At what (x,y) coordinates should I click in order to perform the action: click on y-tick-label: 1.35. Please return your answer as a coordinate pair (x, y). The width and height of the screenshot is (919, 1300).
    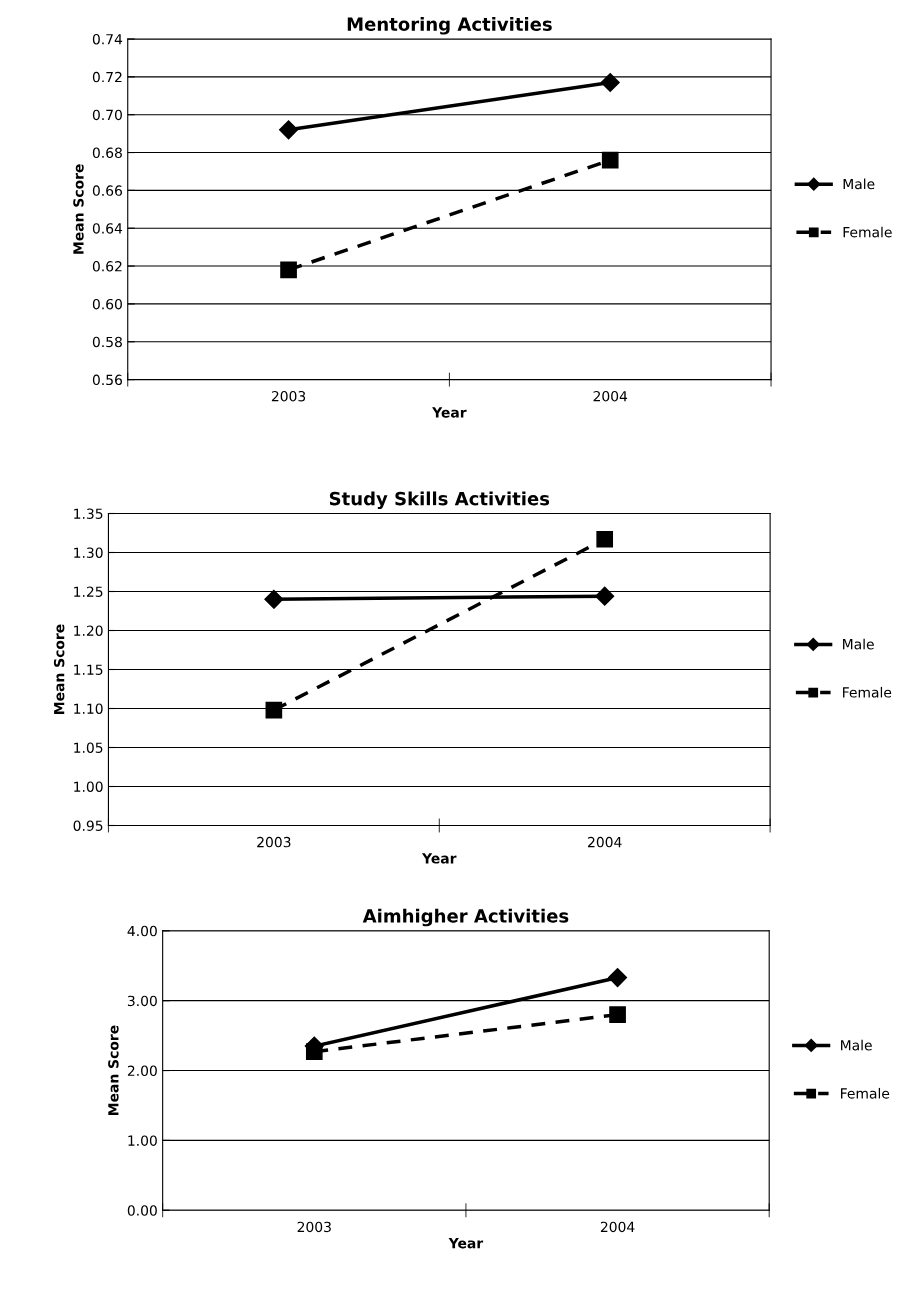
    Looking at the image, I should click on (88, 513).